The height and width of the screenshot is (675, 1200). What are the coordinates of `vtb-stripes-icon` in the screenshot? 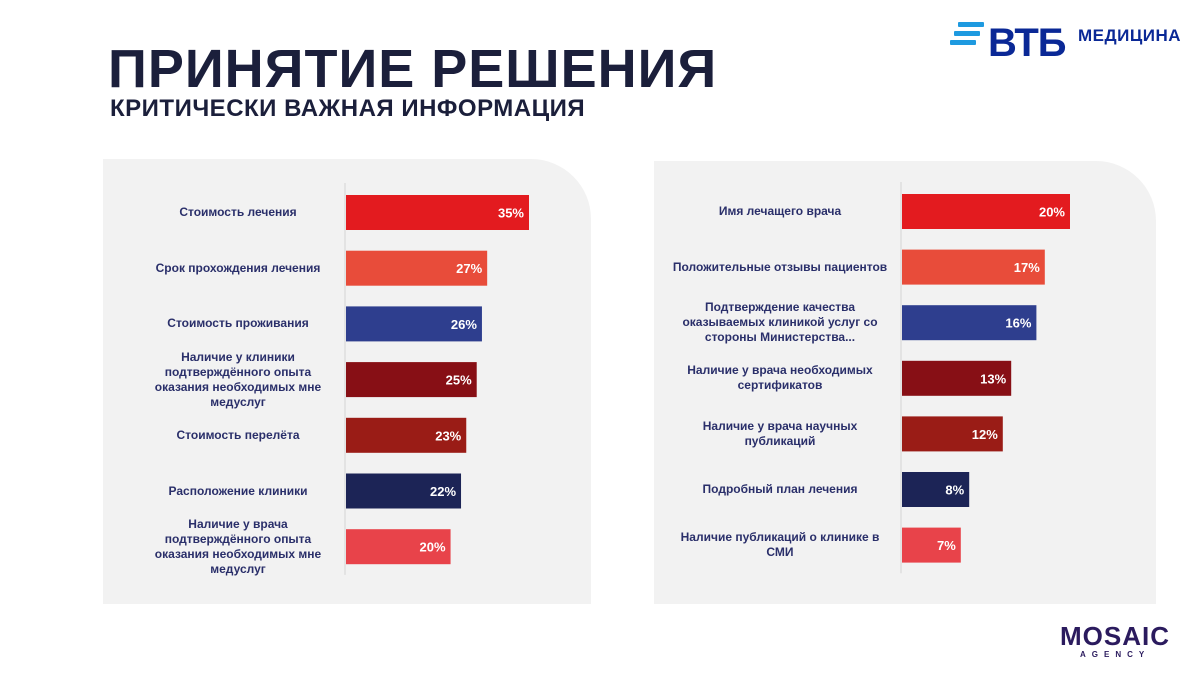 It's located at (967, 35).